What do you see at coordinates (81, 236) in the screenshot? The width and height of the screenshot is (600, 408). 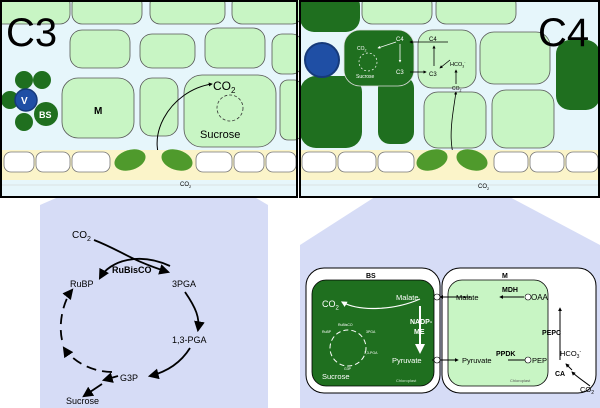 I see `calvin-co2: CO2` at bounding box center [81, 236].